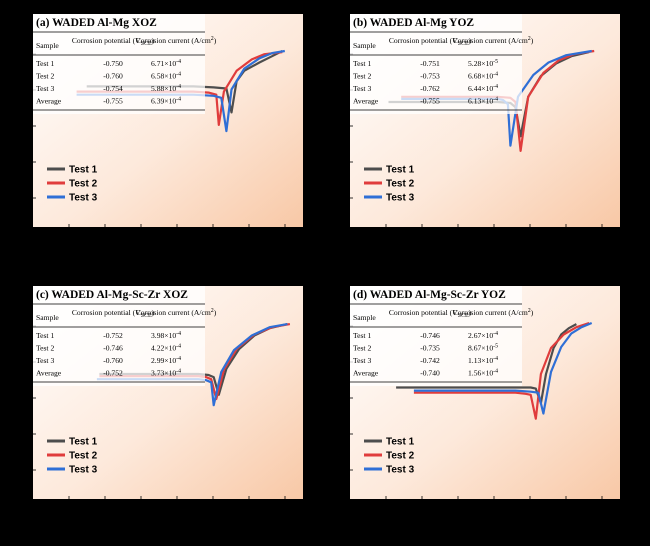 The image size is (650, 546). I want to click on row-potential: -0.754, so click(113, 88).